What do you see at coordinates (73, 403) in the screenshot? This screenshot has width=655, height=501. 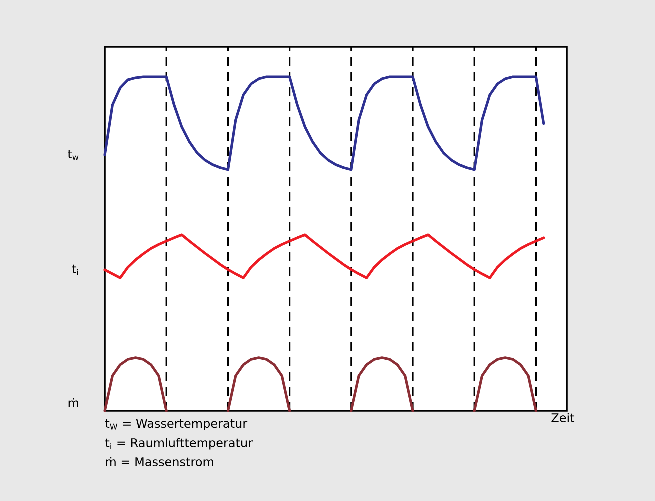 I see `text: ṁ` at bounding box center [73, 403].